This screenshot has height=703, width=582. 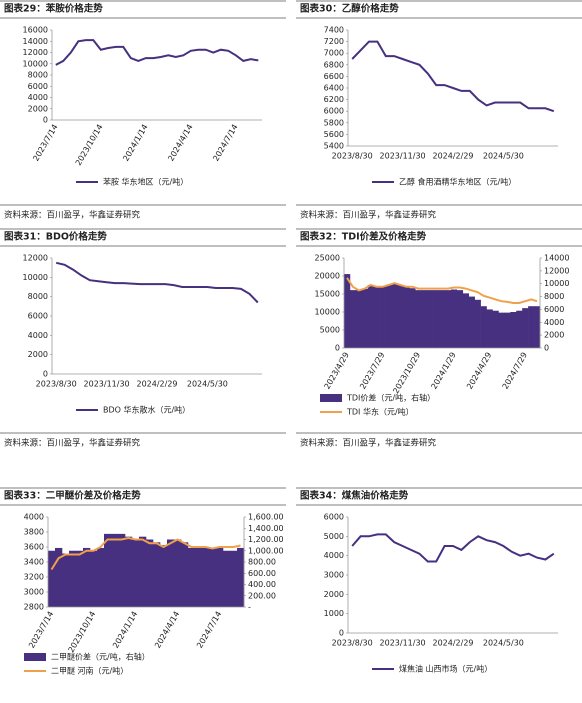 I want to click on x-tick-label: 2023/7/14, so click(x=45, y=143).